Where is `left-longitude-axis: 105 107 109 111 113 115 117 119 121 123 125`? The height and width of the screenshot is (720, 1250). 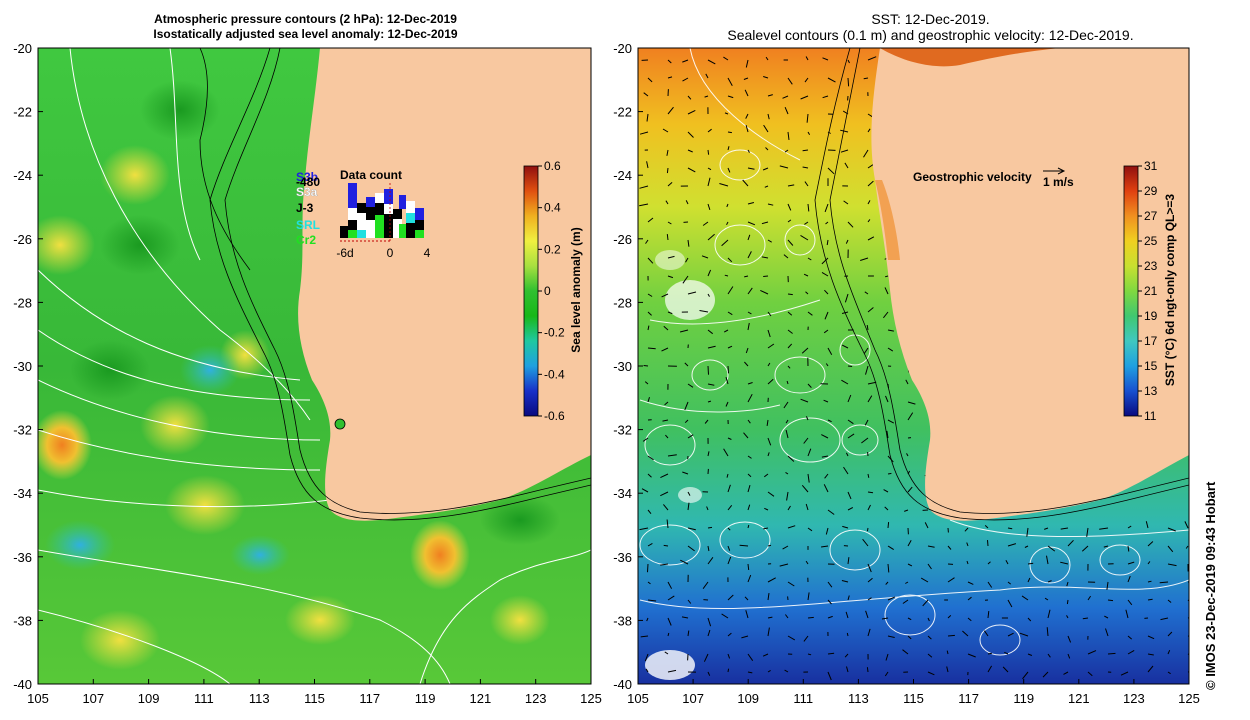
left-longitude-axis: 105 107 109 111 113 115 117 119 121 123 125 is located at coordinates (314, 692).